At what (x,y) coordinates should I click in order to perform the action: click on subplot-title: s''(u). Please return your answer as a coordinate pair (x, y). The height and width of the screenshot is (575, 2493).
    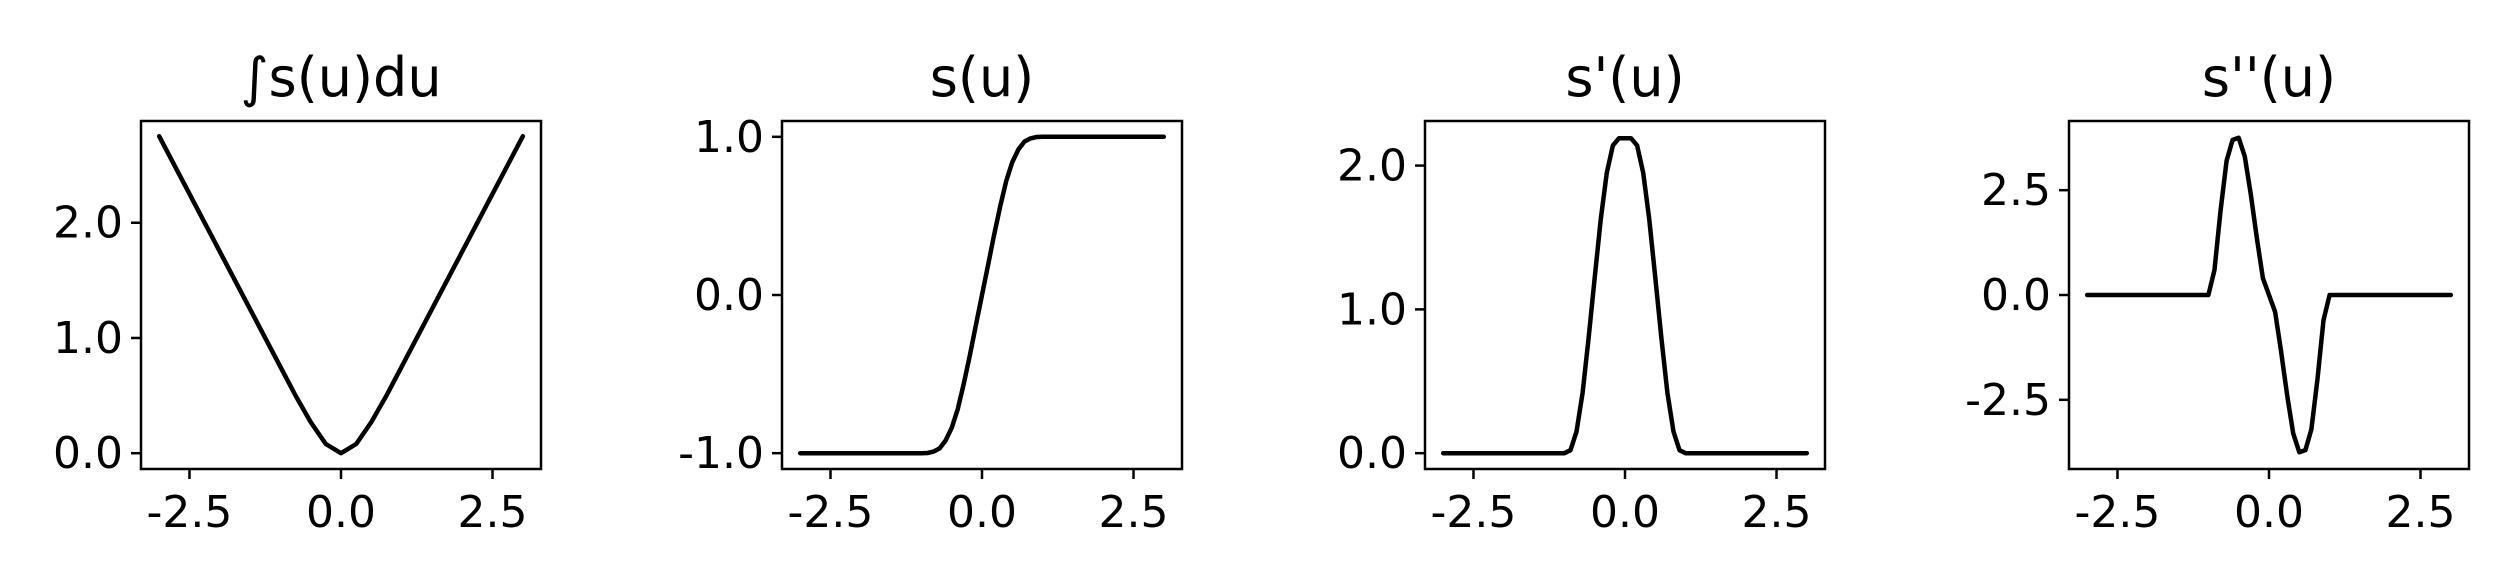
    Looking at the image, I should click on (2269, 77).